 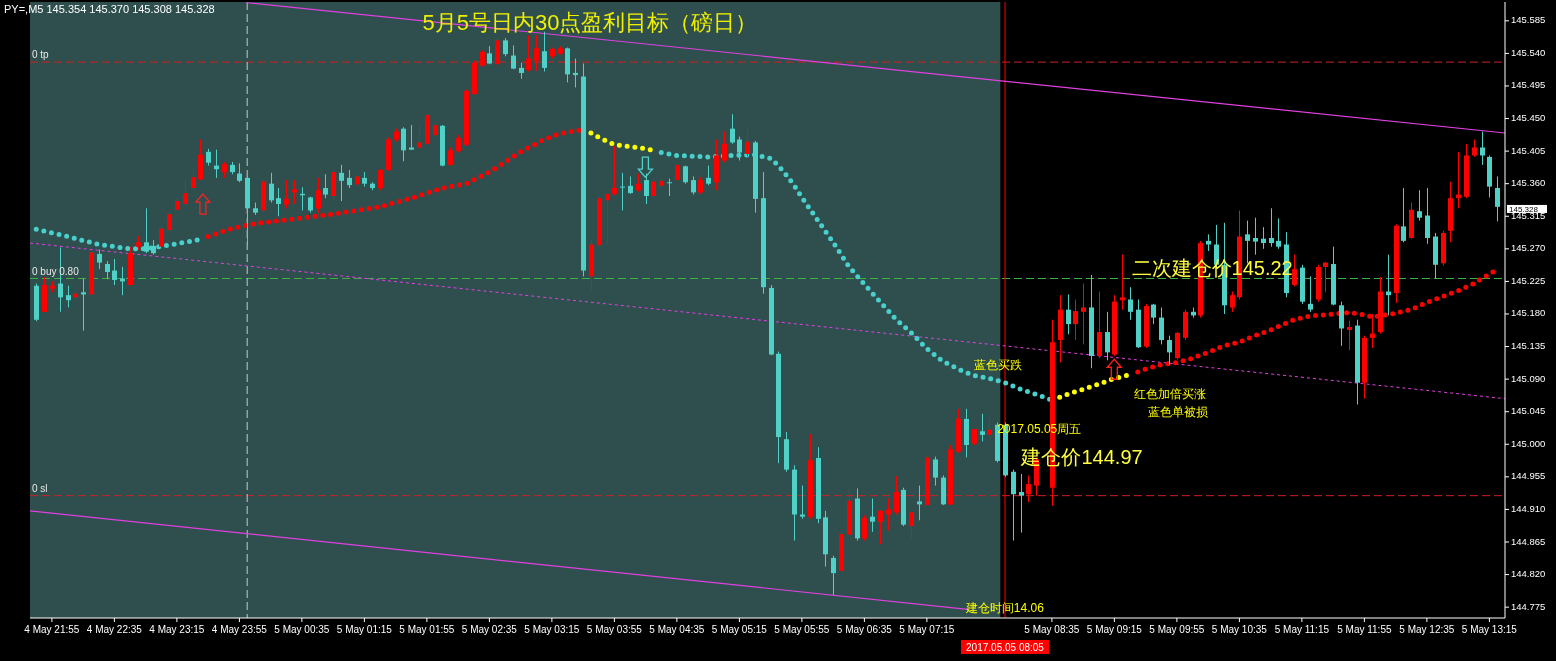 What do you see at coordinates (1528, 280) in the screenshot?
I see `y-tick-label: 145.225` at bounding box center [1528, 280].